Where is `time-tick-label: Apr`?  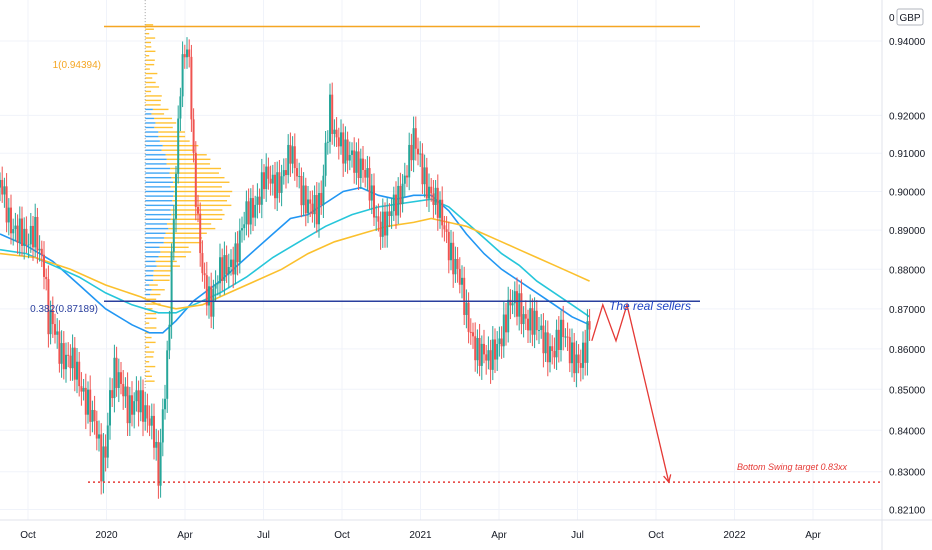
time-tick-label: Apr is located at coordinates (499, 535).